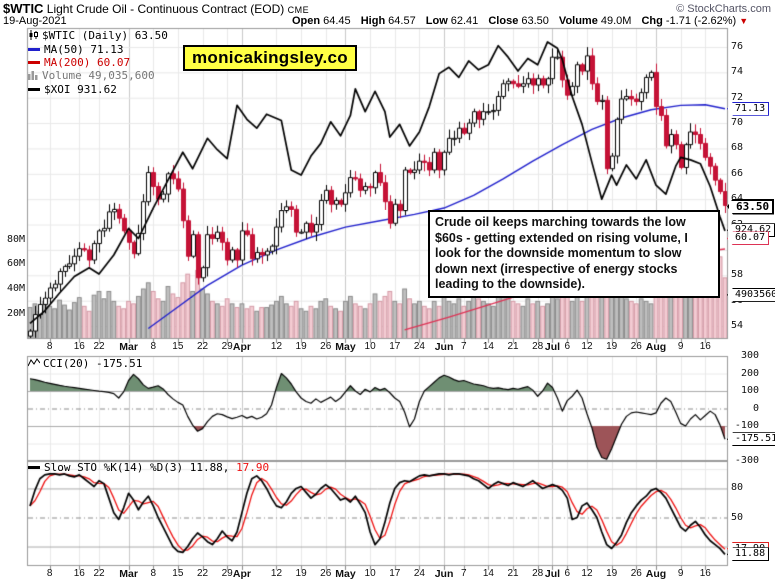 This screenshot has height=588, width=775. Describe the element at coordinates (15, 264) in the screenshot. I see `volume-axis-tick: 60M` at that location.